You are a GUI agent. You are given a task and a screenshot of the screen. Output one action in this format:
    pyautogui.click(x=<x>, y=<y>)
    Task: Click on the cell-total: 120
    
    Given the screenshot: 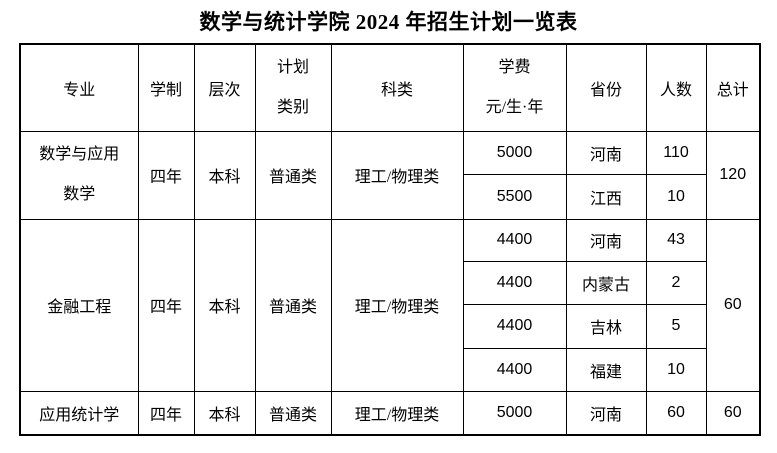 What is the action you would take?
    pyautogui.click(x=733, y=175)
    